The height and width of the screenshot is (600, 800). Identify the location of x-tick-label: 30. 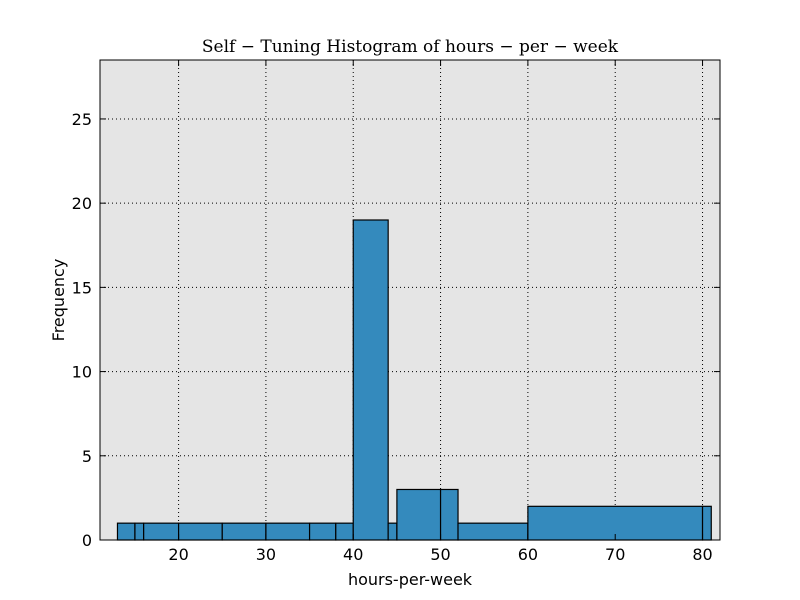
(266, 554).